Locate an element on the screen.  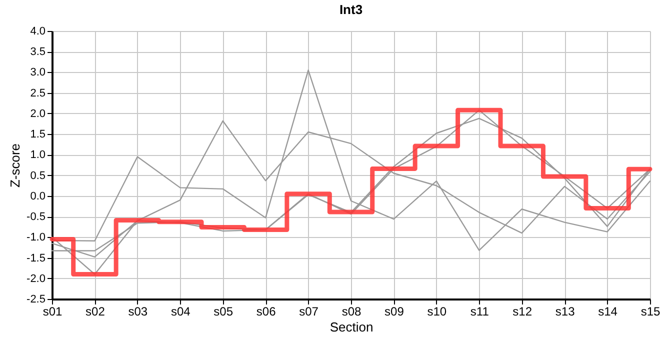
x-tick-label: s09 is located at coordinates (394, 311).